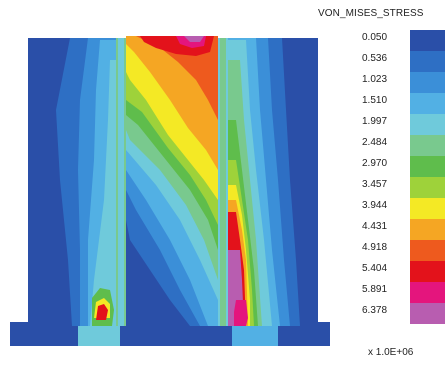 This screenshot has height=365, width=445. Describe the element at coordinates (403, 313) in the screenshot. I see `legend-row: 6.378` at that location.